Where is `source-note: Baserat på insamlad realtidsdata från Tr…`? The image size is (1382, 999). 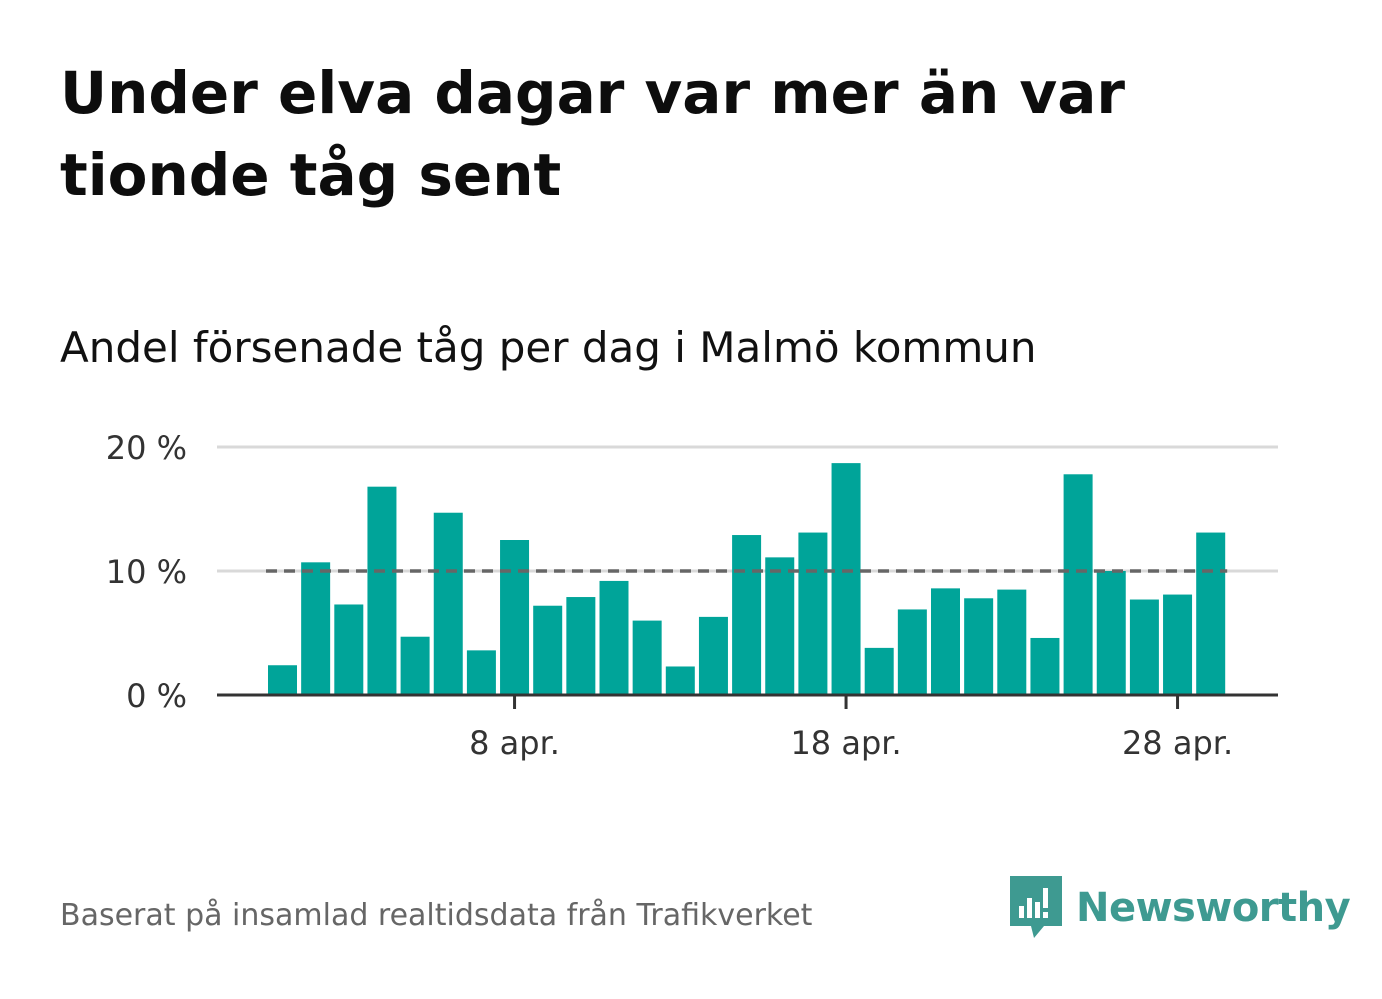
source-note: Baserat på insamlad realtidsdata från Tr… is located at coordinates (436, 915).